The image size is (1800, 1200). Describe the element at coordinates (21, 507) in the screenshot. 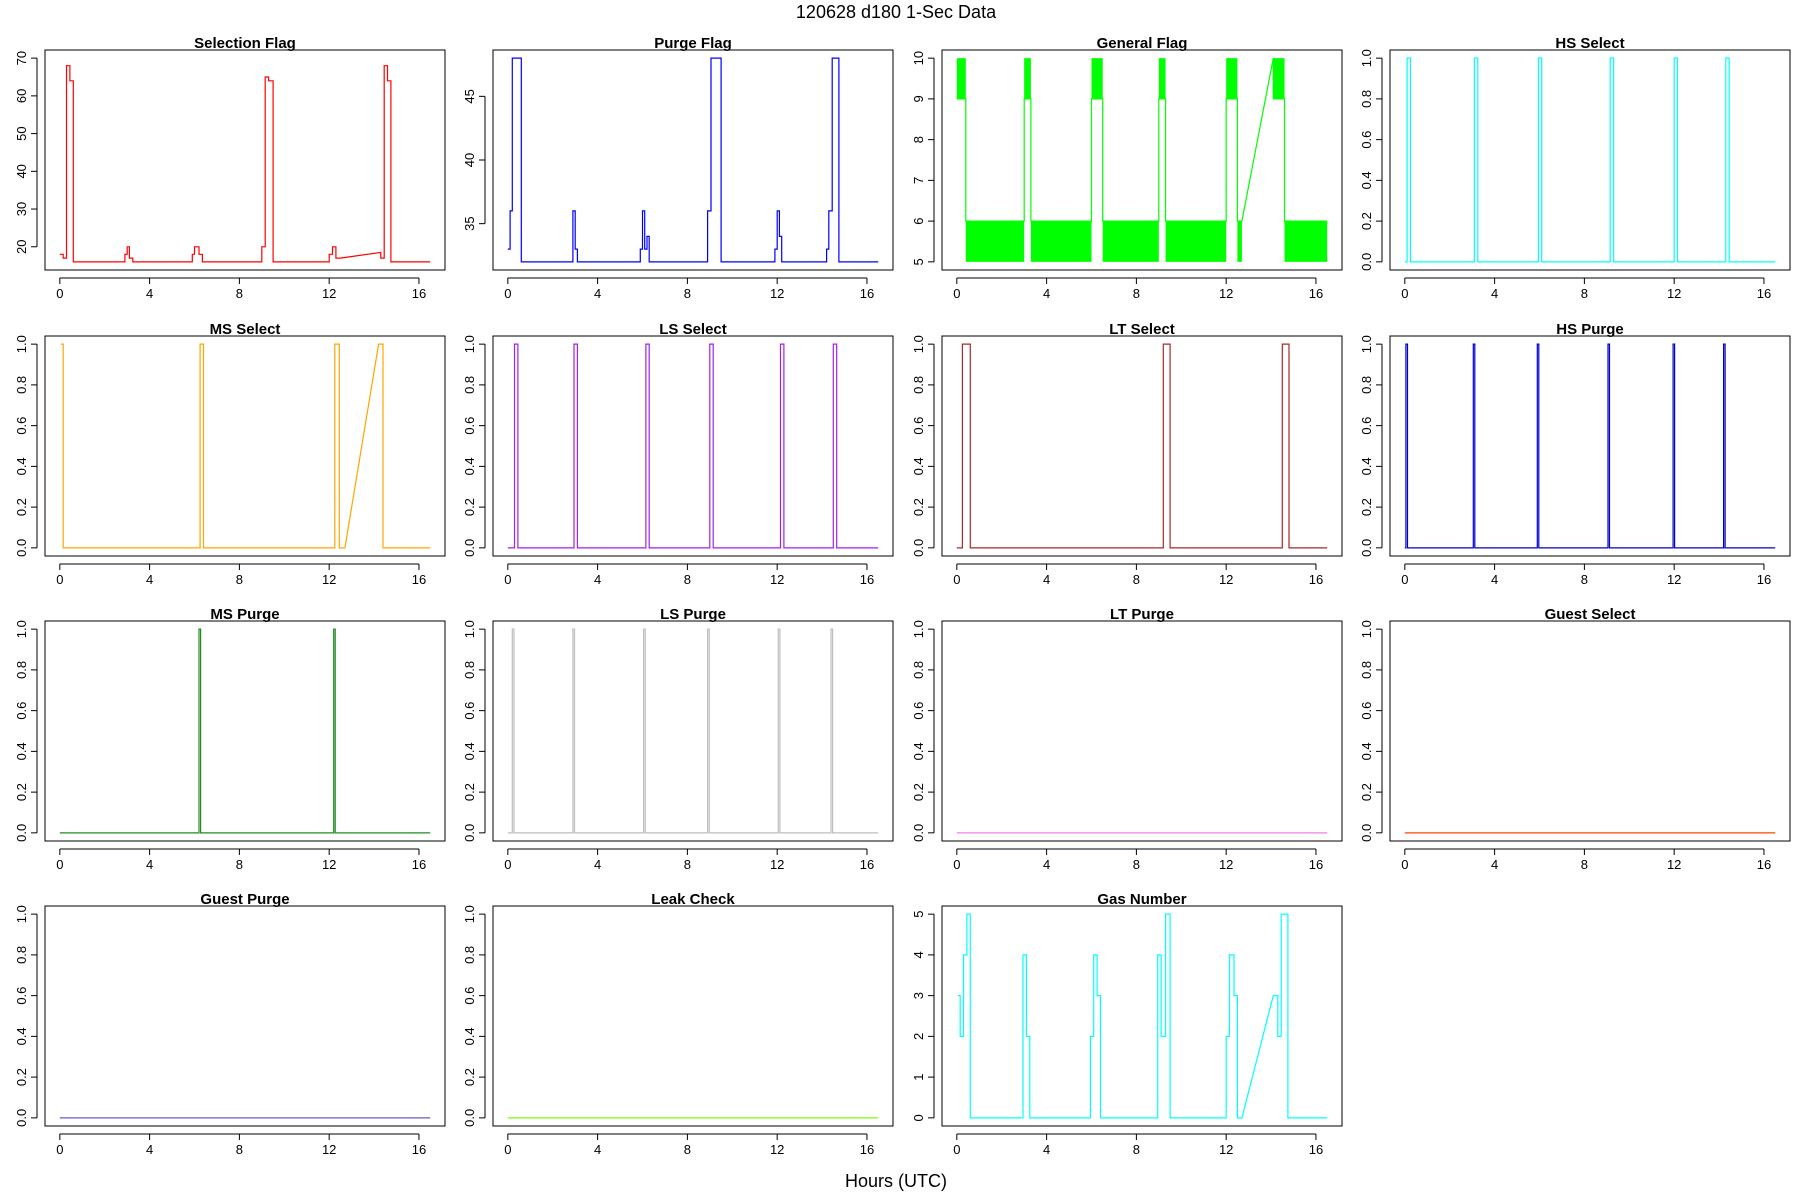

I see `y-tick-label: 0.2` at that location.